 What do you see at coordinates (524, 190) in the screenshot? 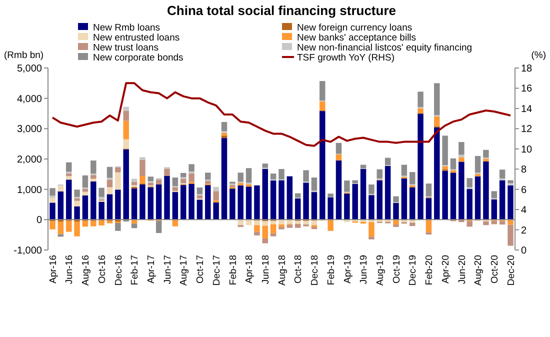
I see `y2-tick-label: 6` at bounding box center [524, 190].